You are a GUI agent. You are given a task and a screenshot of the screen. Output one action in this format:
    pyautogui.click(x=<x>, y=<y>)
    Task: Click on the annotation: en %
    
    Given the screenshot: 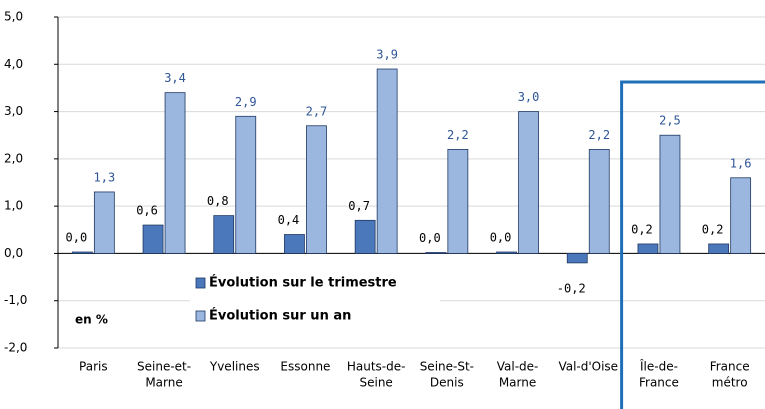 What is the action you would take?
    pyautogui.click(x=91, y=320)
    